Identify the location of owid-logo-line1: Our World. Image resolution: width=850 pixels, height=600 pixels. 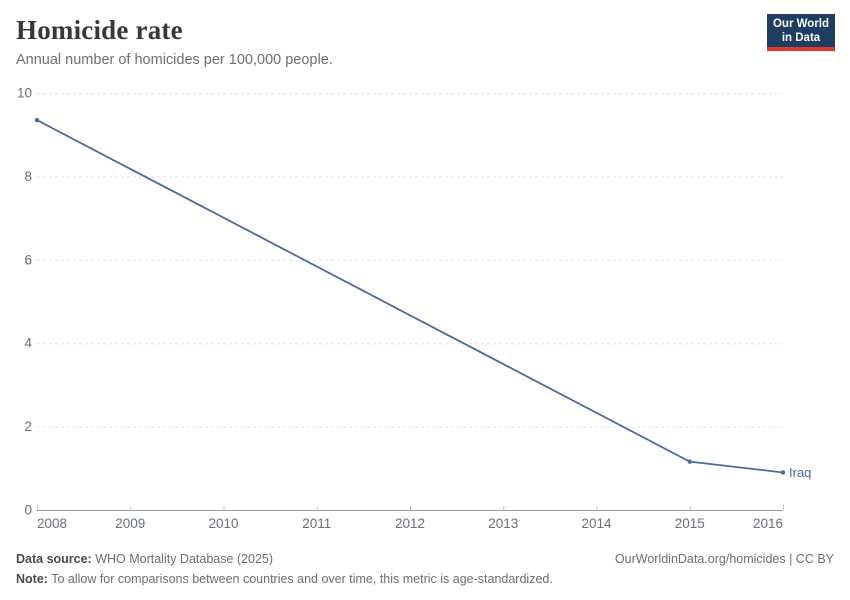
(800, 23).